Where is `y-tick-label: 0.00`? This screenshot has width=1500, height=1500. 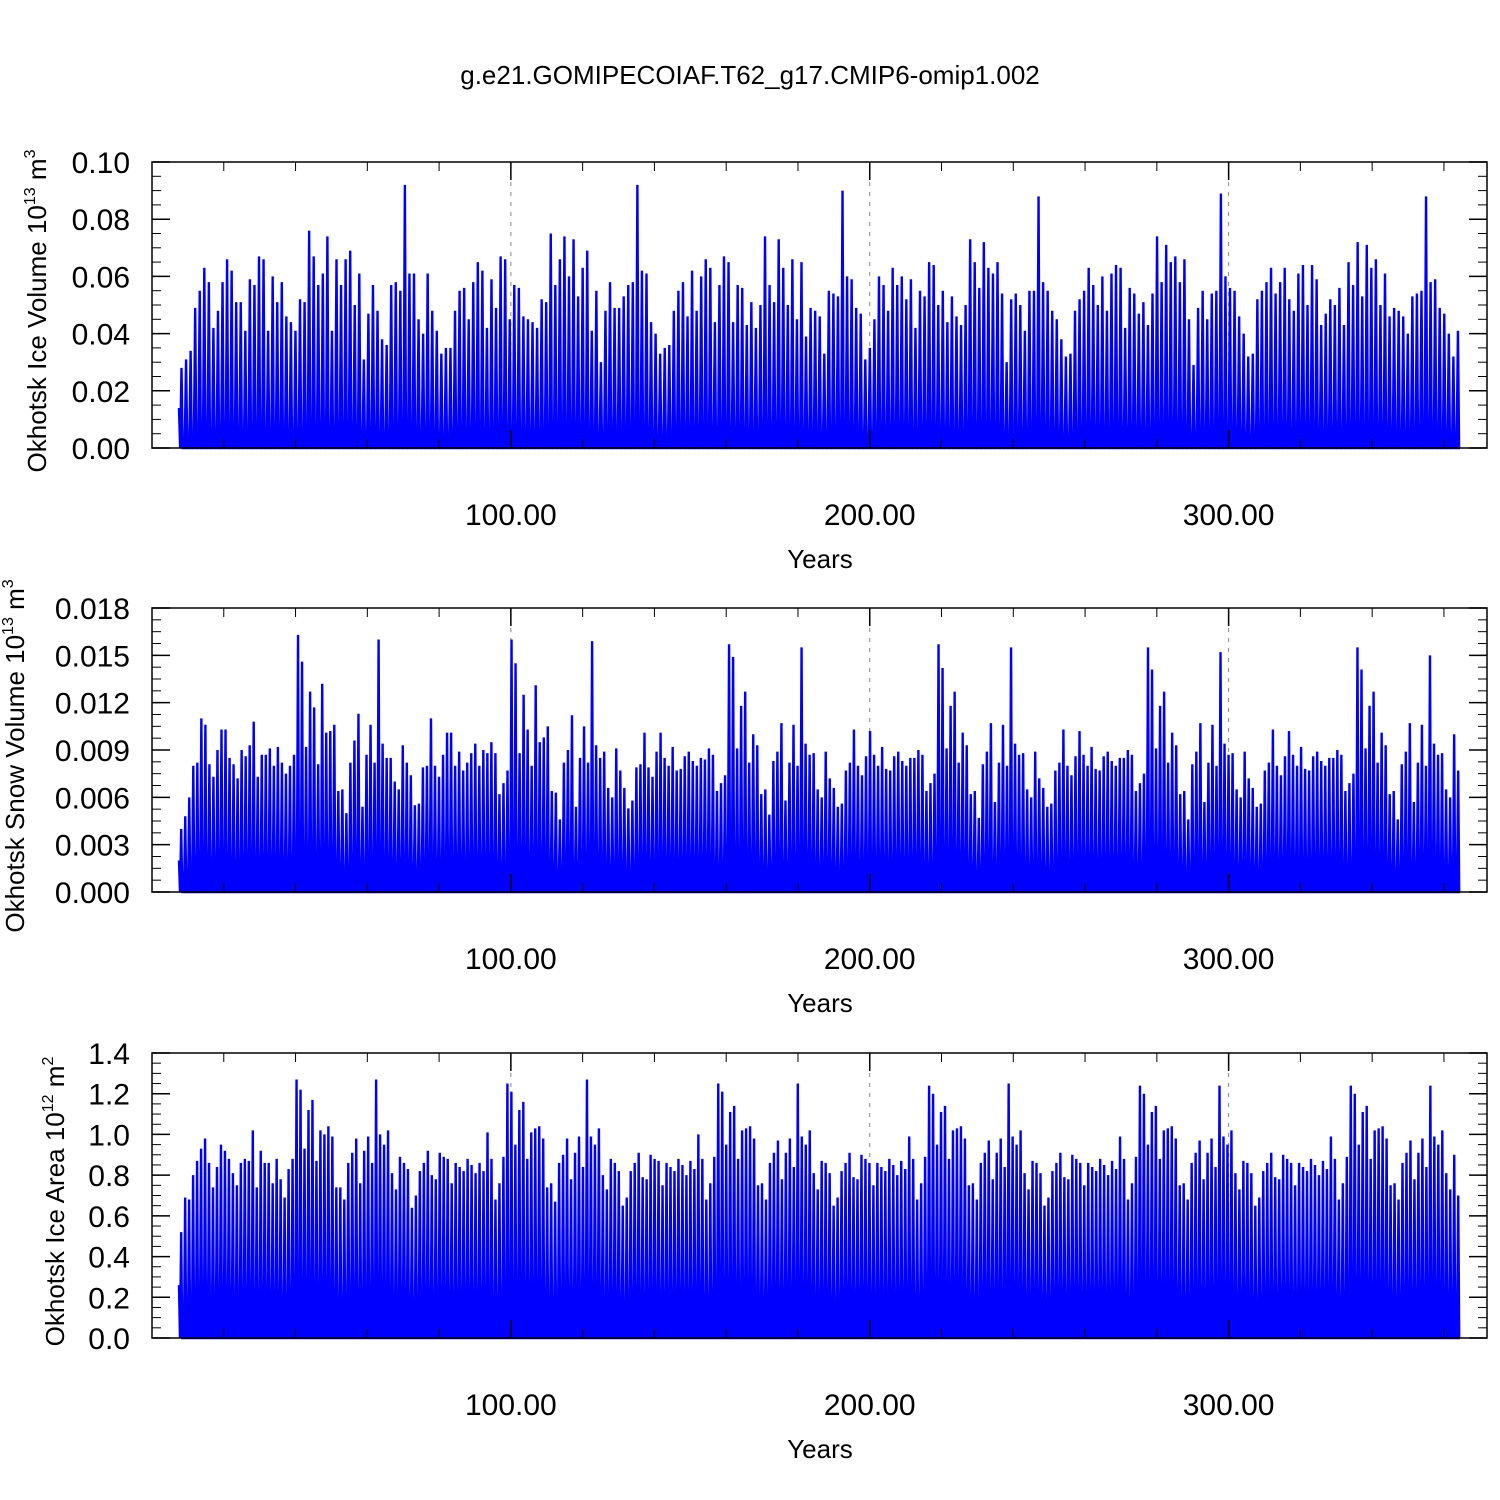 y-tick-label: 0.00 is located at coordinates (101, 449).